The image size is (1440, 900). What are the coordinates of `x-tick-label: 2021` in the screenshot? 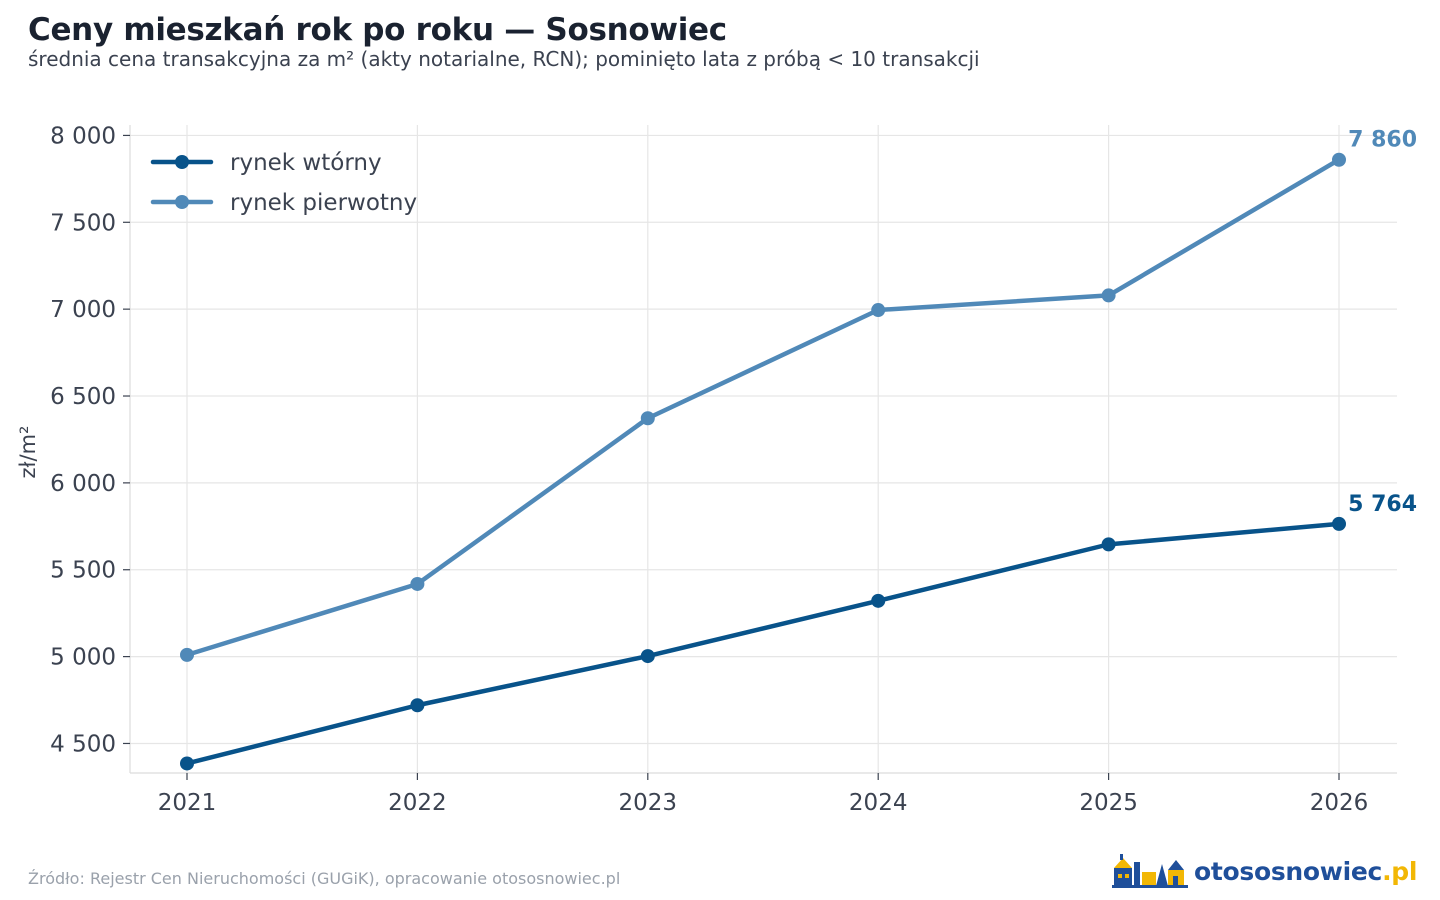 It's located at (187, 803).